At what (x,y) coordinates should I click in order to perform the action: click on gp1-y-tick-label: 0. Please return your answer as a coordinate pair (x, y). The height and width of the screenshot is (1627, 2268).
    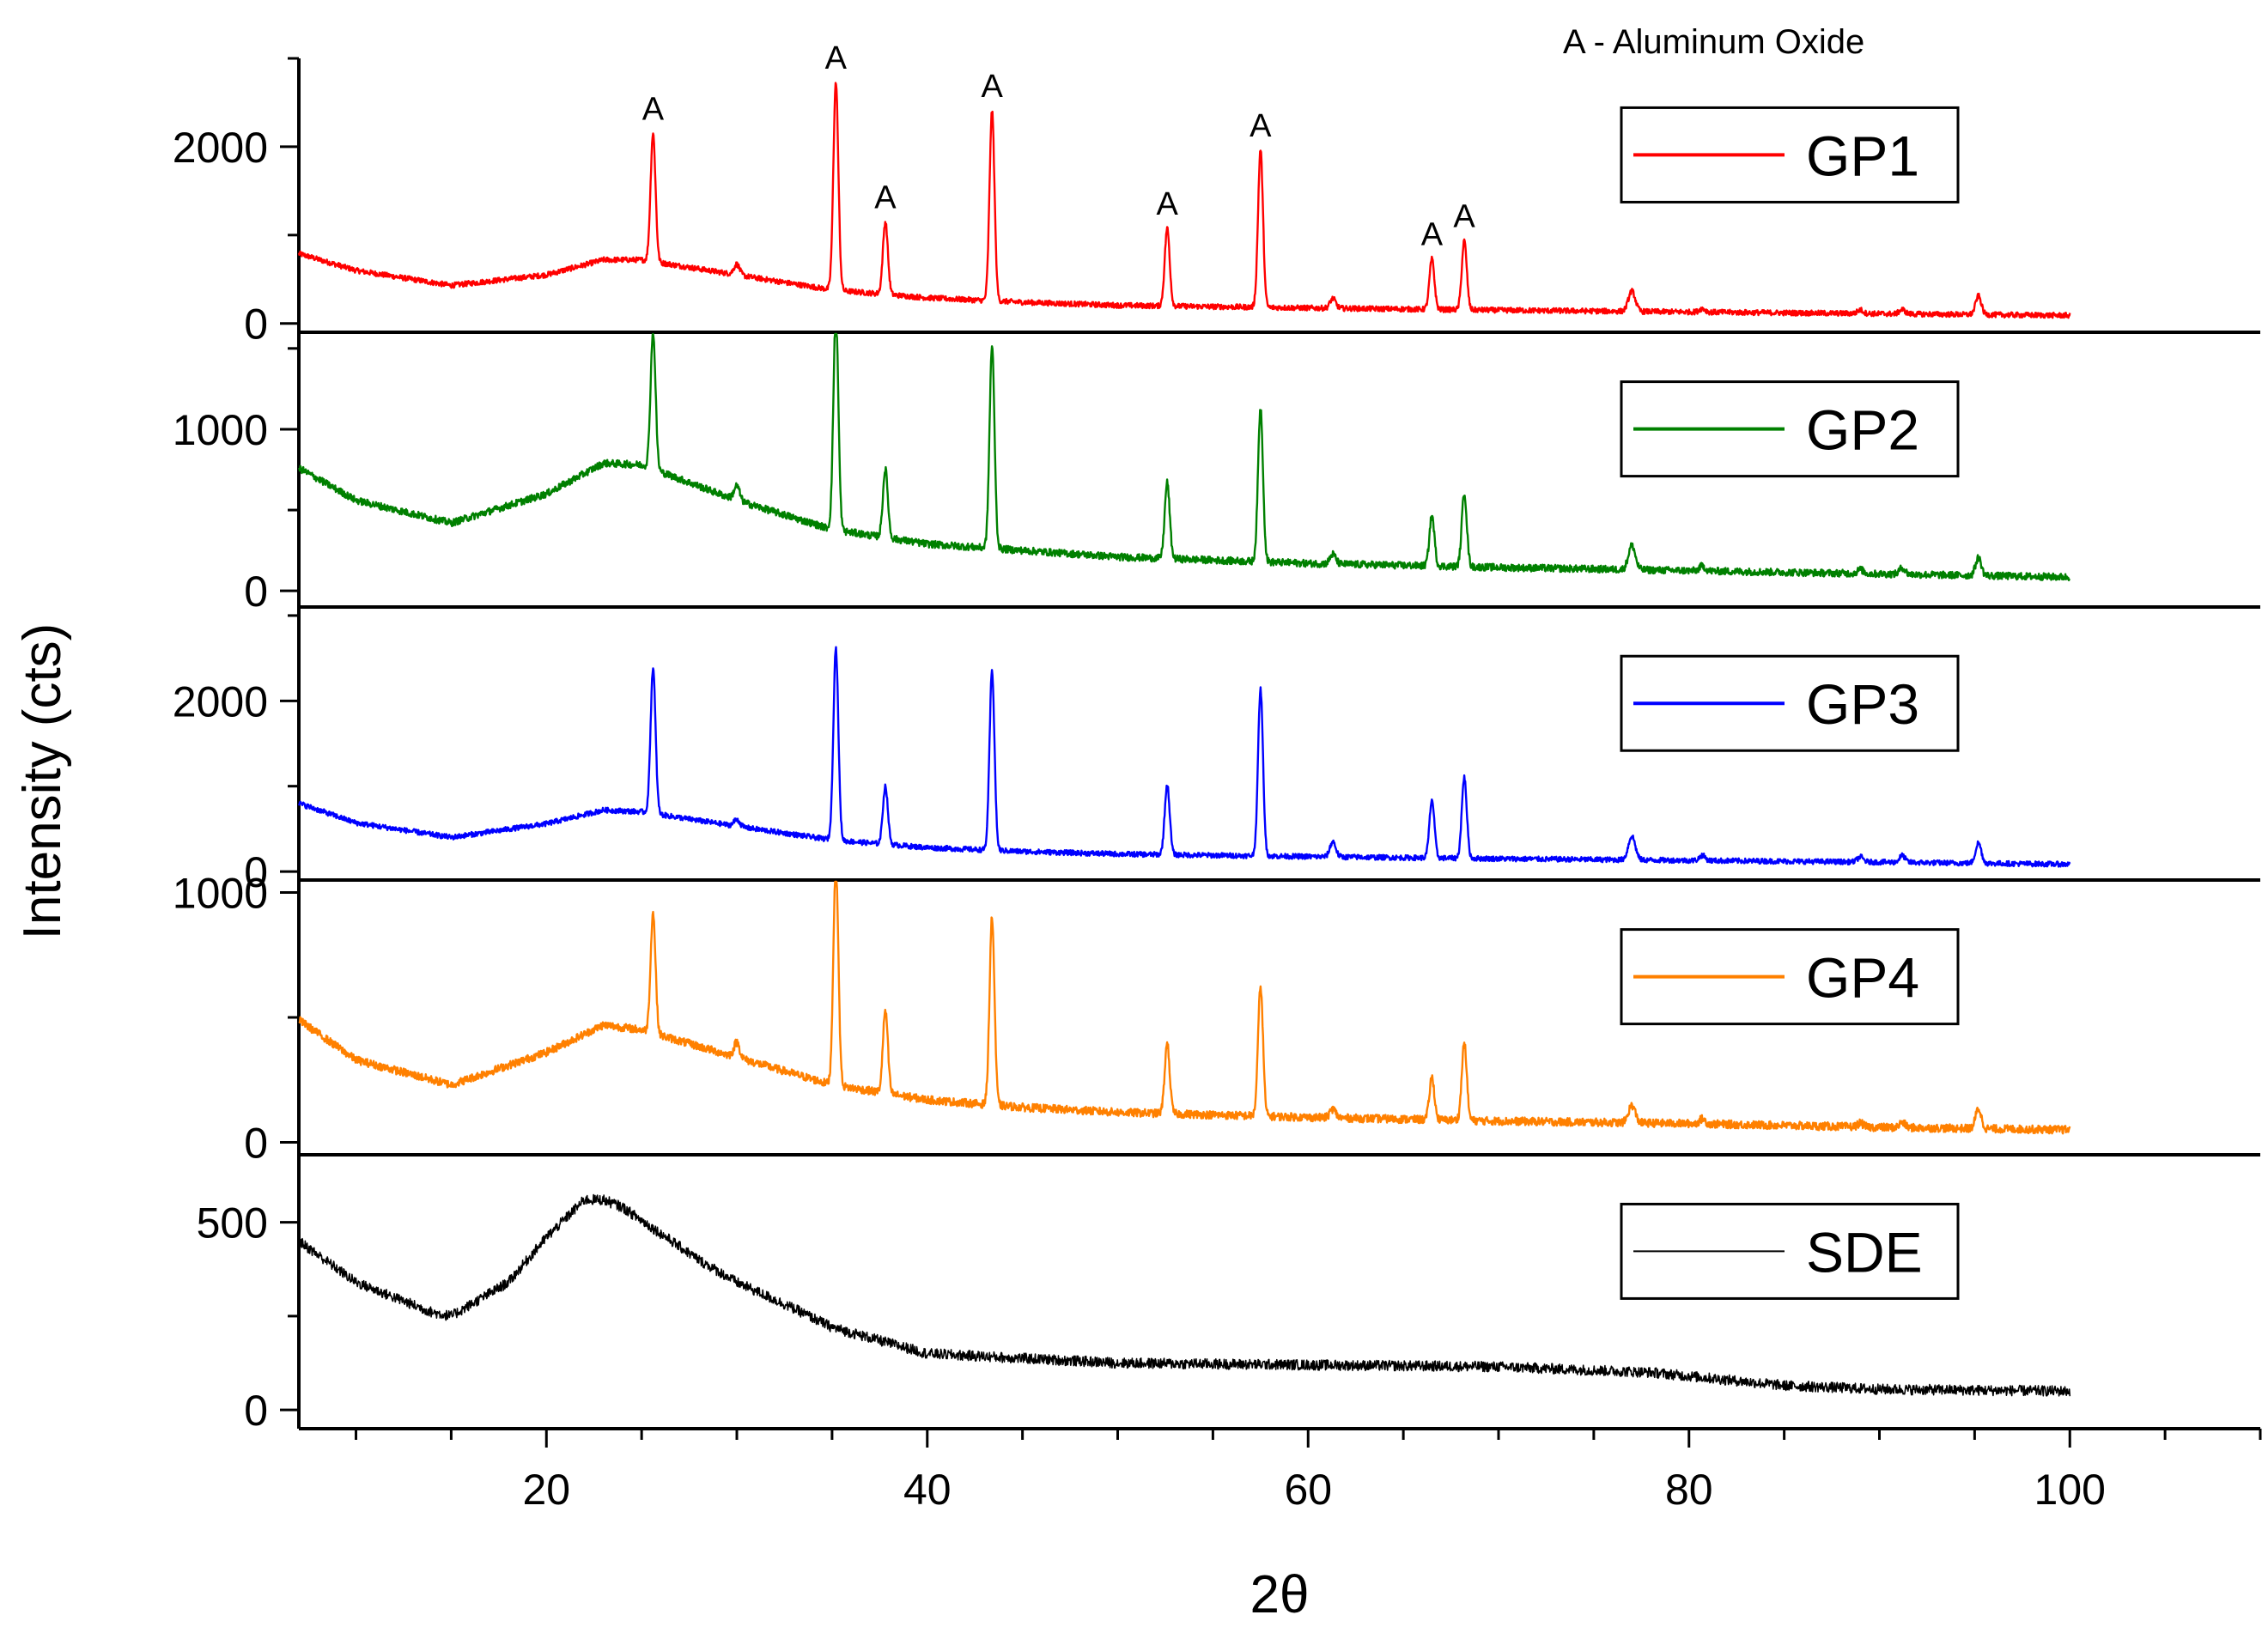
    Looking at the image, I should click on (256, 325).